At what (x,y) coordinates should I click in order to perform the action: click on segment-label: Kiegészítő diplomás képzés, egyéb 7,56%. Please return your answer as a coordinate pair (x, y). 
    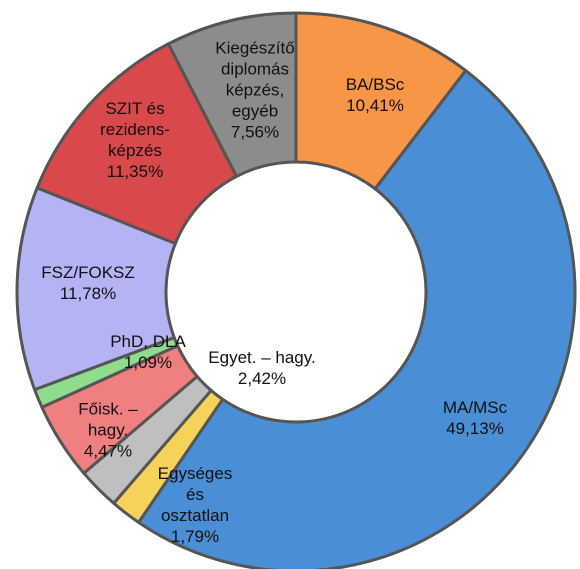
    Looking at the image, I should click on (254, 90).